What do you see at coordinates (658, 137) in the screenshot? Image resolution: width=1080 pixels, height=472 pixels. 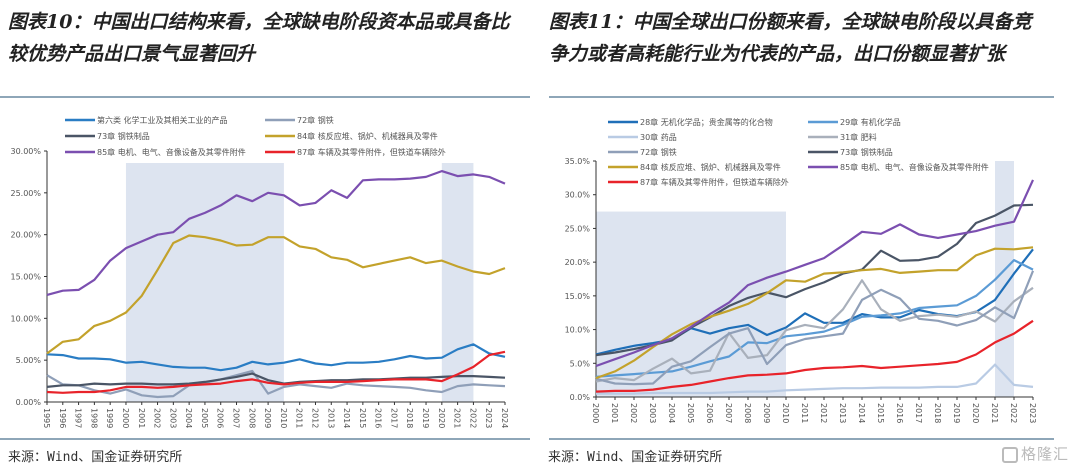 I see `legend-label-2: 30章 药品` at bounding box center [658, 137].